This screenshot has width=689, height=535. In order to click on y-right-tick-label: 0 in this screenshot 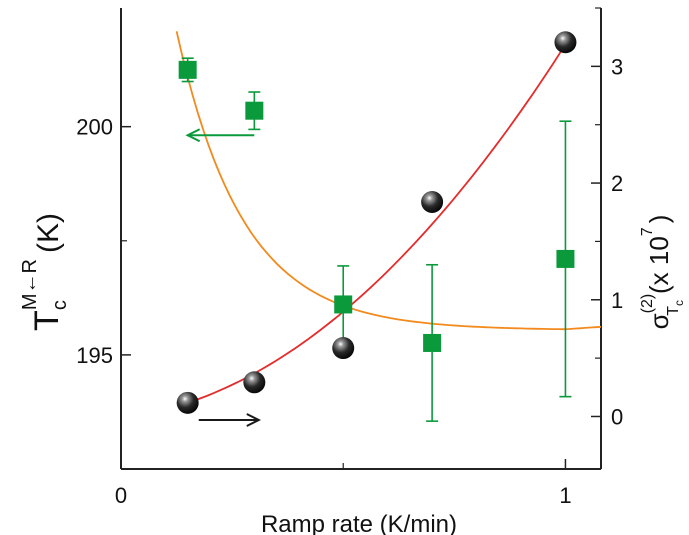, I will do `click(617, 416)`.